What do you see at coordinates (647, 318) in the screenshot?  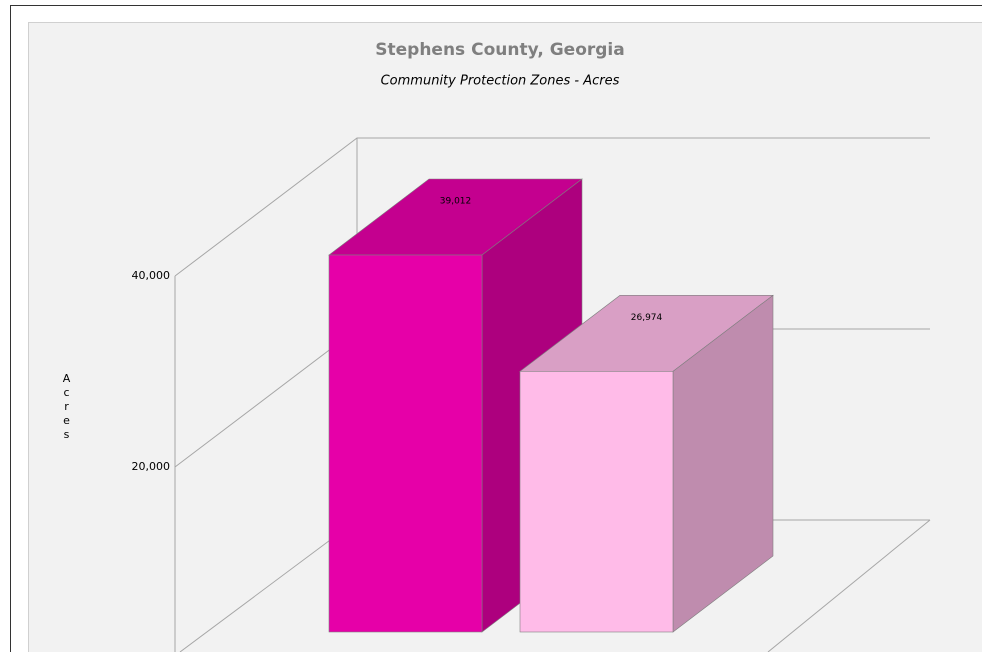 I see `data-label: 26,974` at bounding box center [647, 318].